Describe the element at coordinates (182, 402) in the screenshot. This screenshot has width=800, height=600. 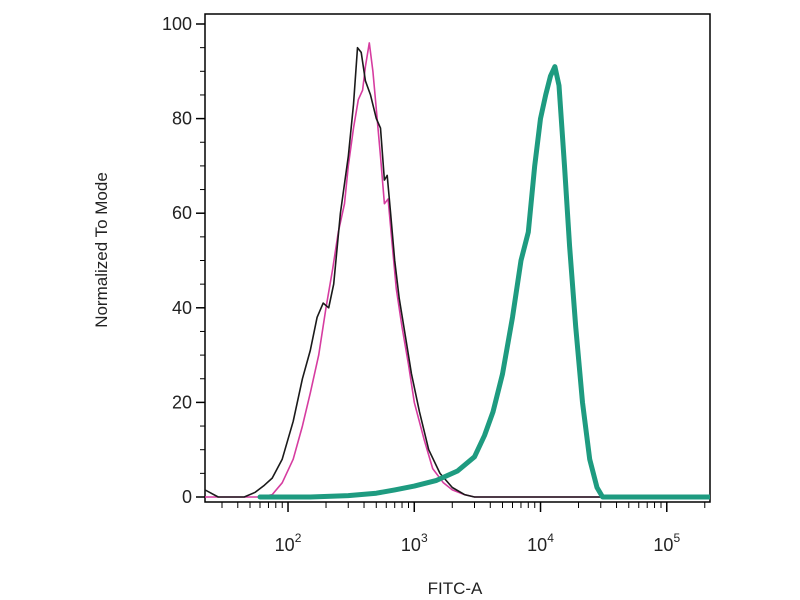
I see `y-tick-label: 20` at that location.